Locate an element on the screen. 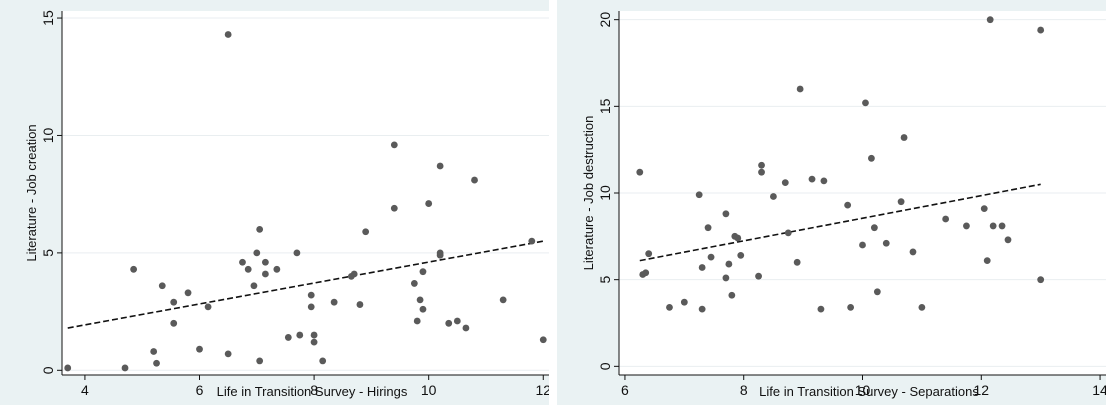 The height and width of the screenshot is (405, 1106). fit-line-layer is located at coordinates (840, 222).